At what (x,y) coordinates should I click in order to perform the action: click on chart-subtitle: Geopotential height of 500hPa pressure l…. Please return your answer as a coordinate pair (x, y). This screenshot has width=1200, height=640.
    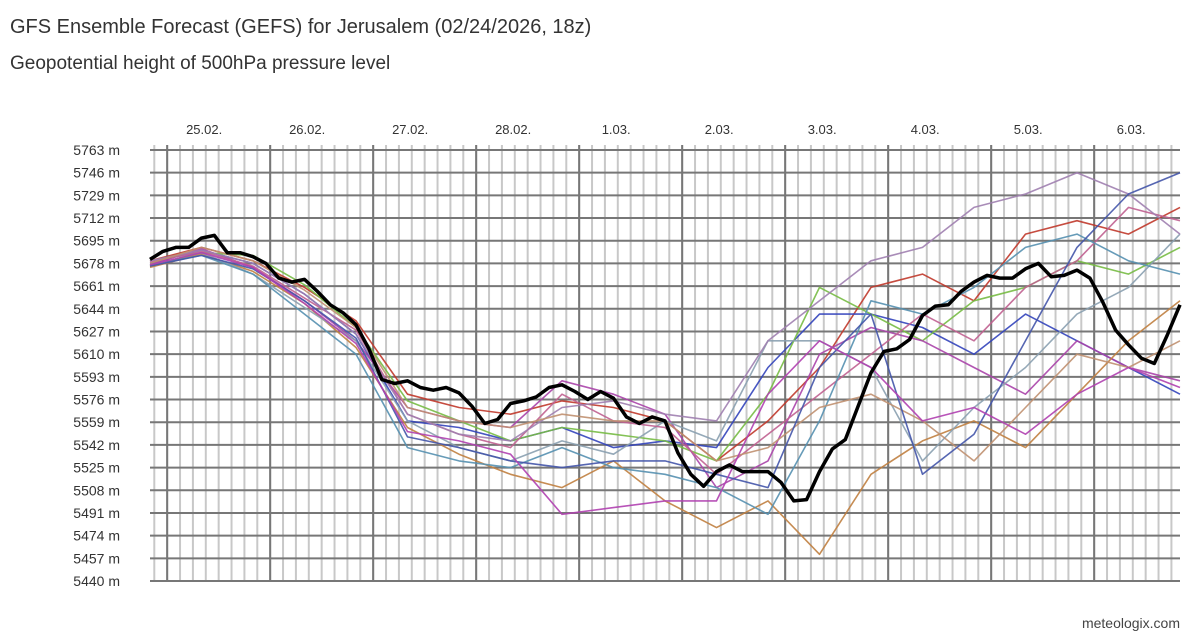
    Looking at the image, I should click on (200, 63).